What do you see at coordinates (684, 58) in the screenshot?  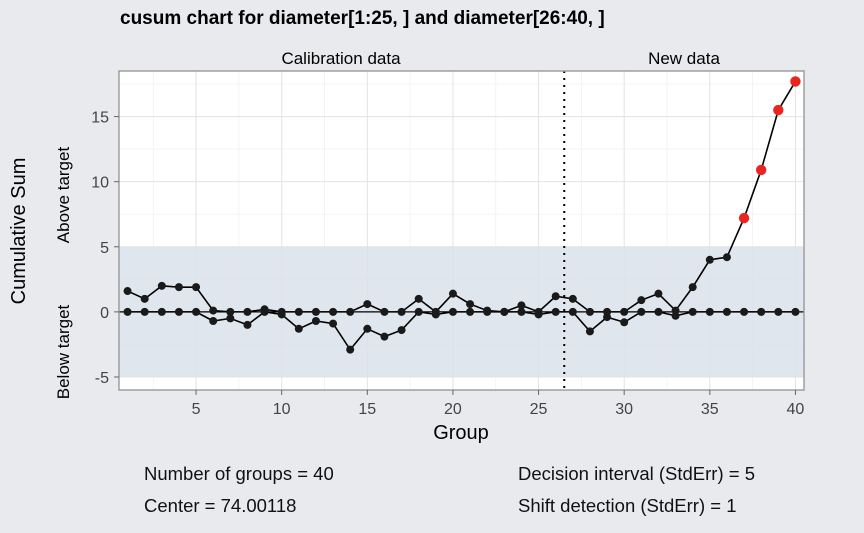 I see `new-data-section-label: New data` at bounding box center [684, 58].